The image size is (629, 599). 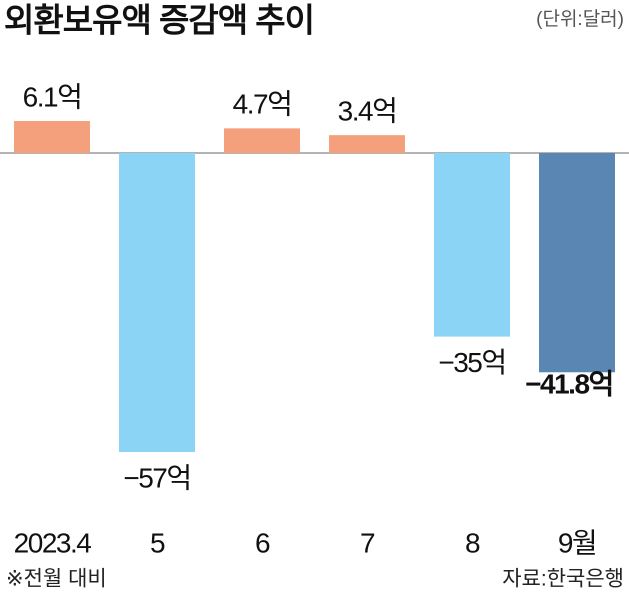 What do you see at coordinates (569, 384) in the screenshot?
I see `value-label: −41.8억` at bounding box center [569, 384].